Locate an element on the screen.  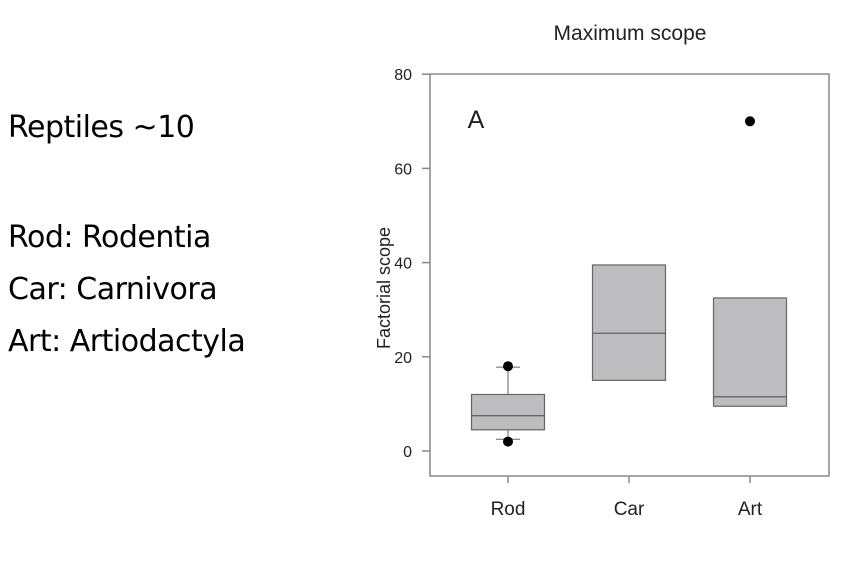
box-Art is located at coordinates (750, 352).